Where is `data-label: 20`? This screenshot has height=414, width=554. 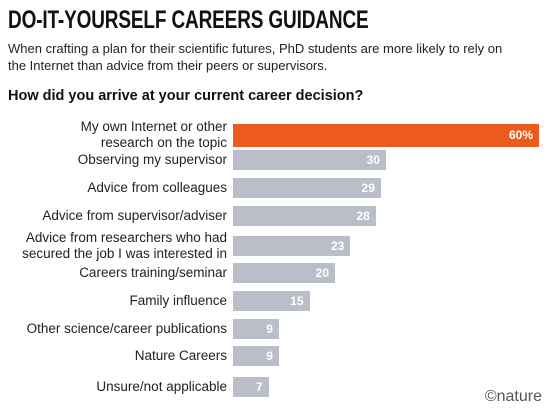
data-label: 20 is located at coordinates (322, 273).